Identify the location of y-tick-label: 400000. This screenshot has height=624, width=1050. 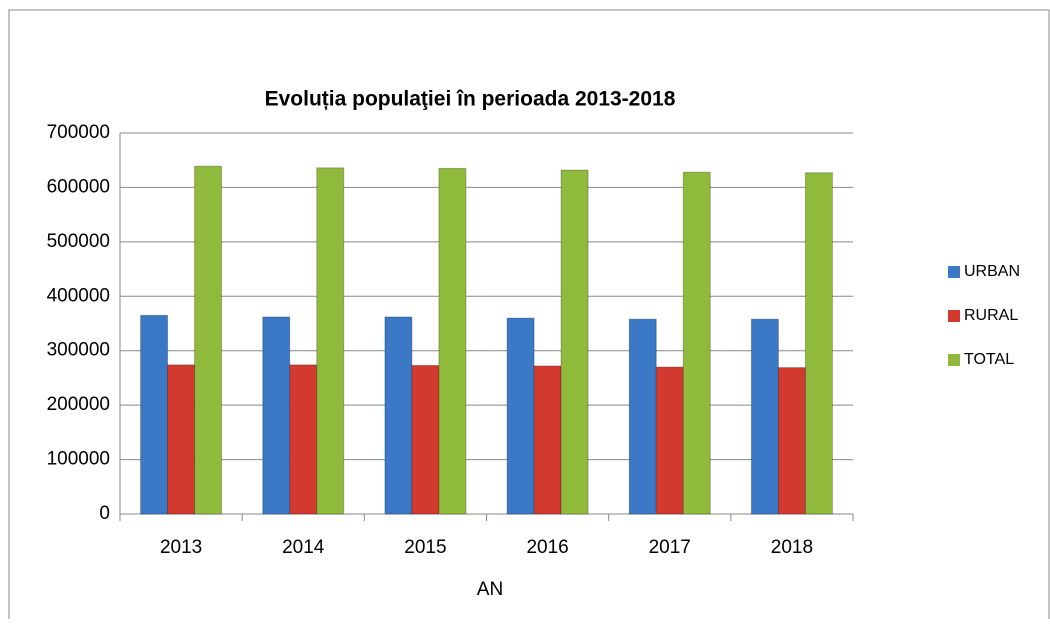
(78, 295).